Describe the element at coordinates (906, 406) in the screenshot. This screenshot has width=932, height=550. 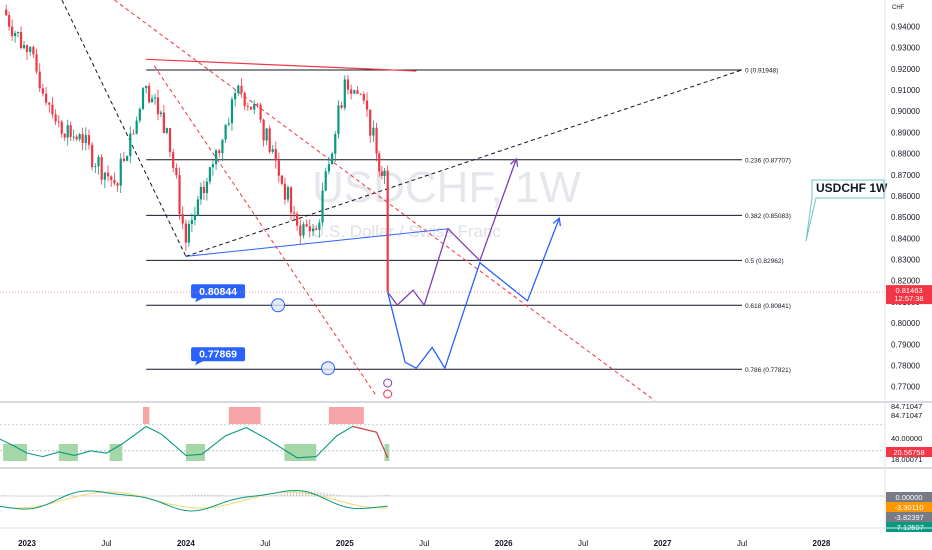
I see `rsi-axis-label: 84.71047` at that location.